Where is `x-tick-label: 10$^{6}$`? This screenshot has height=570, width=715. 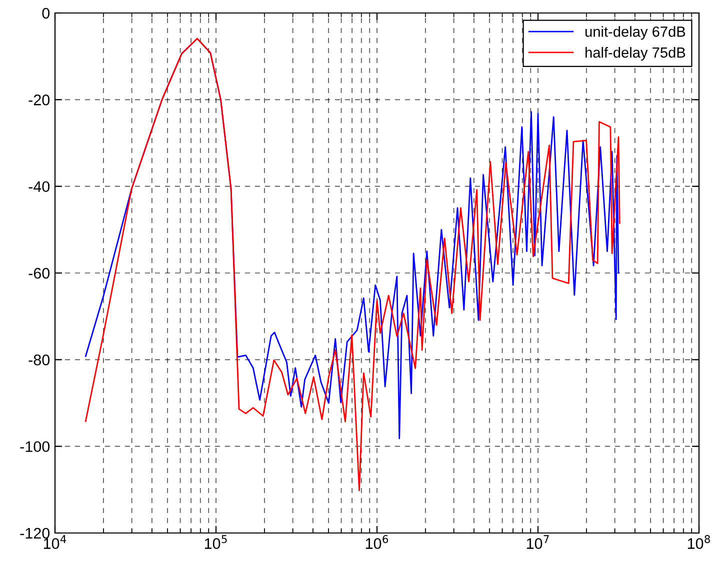
x-tick-label: 10$^{6}$ is located at coordinates (377, 542).